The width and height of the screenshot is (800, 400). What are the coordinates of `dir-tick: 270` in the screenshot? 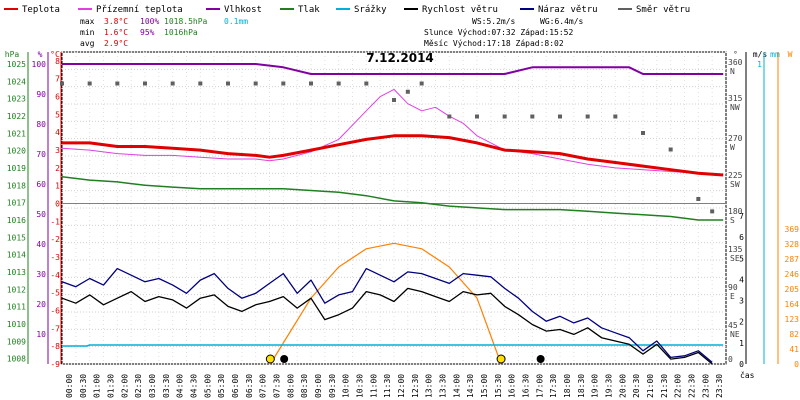 It's located at (735, 138).